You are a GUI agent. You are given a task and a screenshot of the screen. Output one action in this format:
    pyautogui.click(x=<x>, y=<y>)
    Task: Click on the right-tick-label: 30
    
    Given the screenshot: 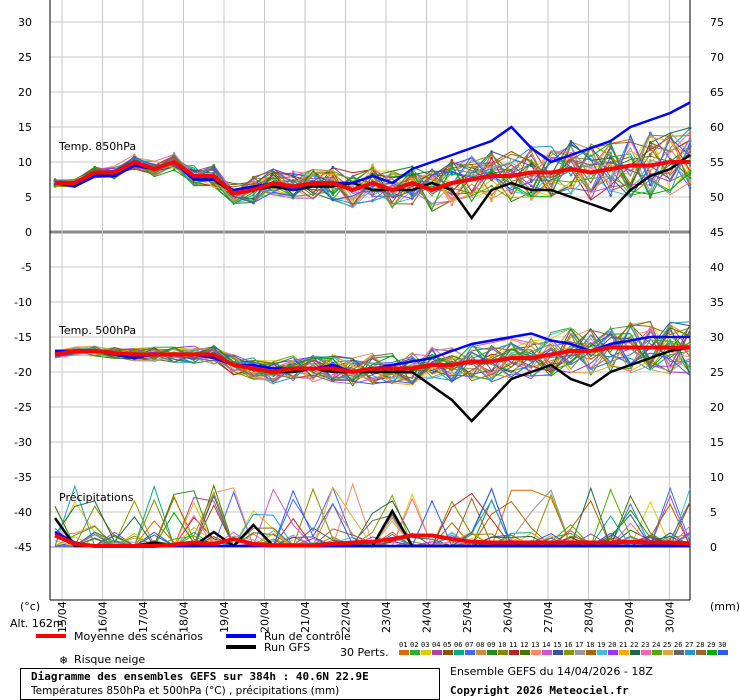 What is the action you would take?
    pyautogui.click(x=717, y=337)
    